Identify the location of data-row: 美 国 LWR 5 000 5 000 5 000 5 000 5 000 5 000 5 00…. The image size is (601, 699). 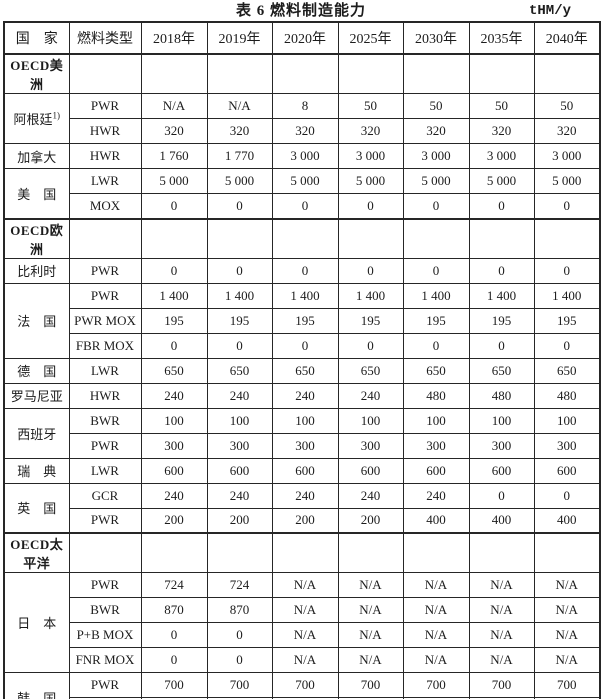
(302, 193).